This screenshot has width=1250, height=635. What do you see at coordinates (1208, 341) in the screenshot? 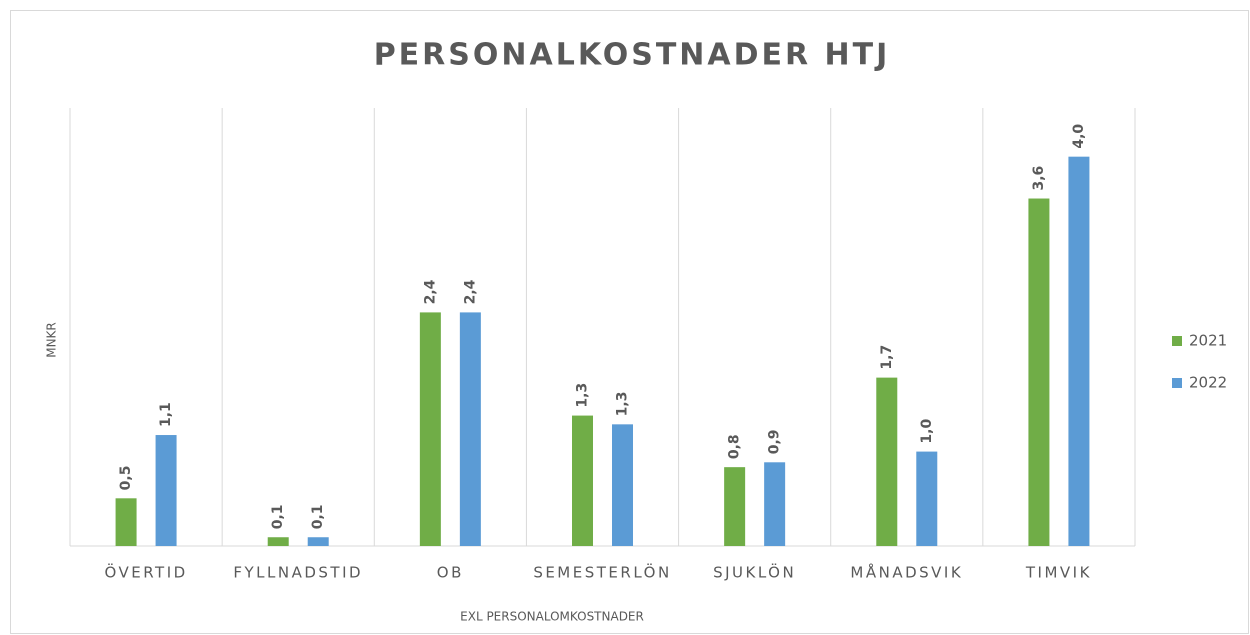
I see `legend-label: 2021` at bounding box center [1208, 341].